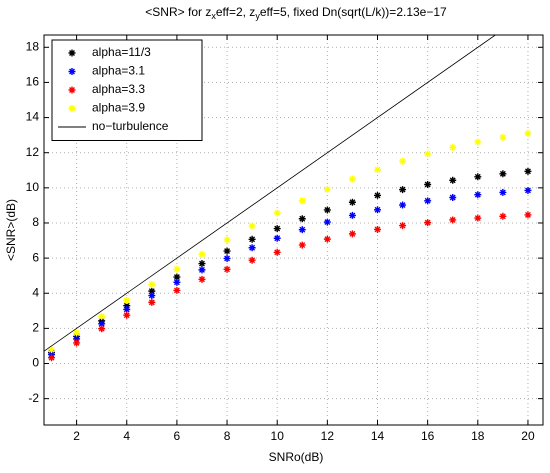  What do you see at coordinates (177, 436) in the screenshot?
I see `x-tick-label: 6` at bounding box center [177, 436].